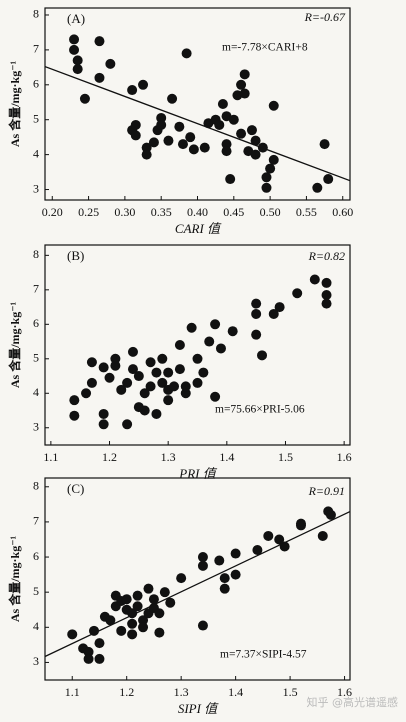 The height and width of the screenshot is (722, 406). I want to click on annotation: R=-0.67, so click(325, 17).